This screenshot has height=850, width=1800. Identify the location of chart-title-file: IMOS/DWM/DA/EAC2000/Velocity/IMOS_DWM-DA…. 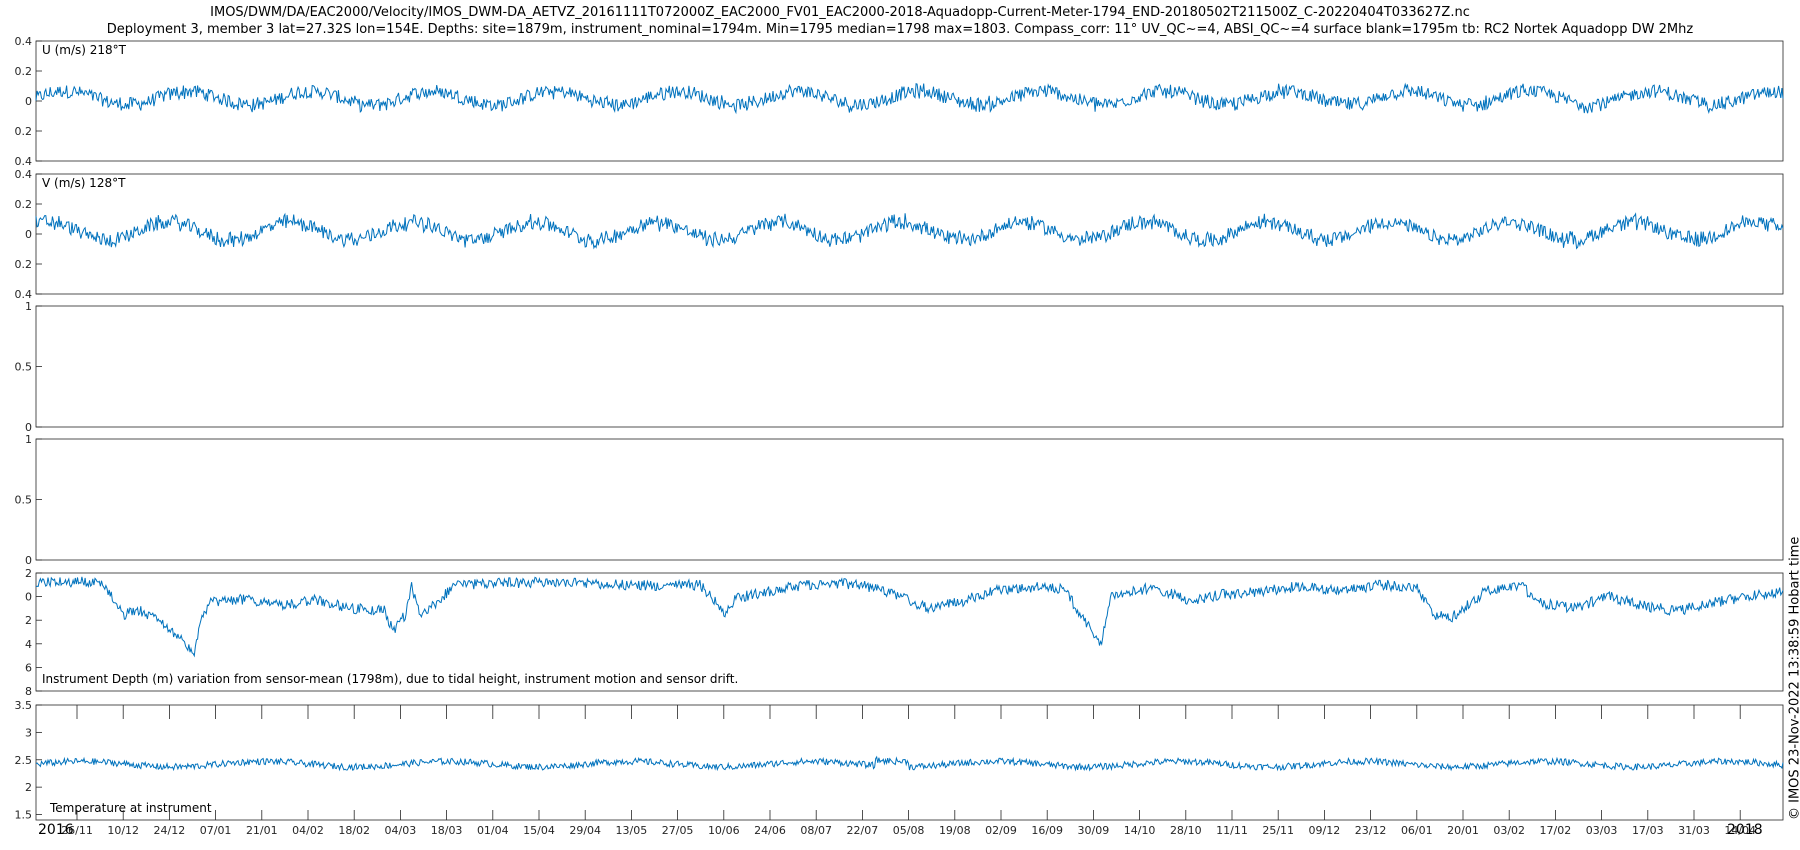
(840, 12).